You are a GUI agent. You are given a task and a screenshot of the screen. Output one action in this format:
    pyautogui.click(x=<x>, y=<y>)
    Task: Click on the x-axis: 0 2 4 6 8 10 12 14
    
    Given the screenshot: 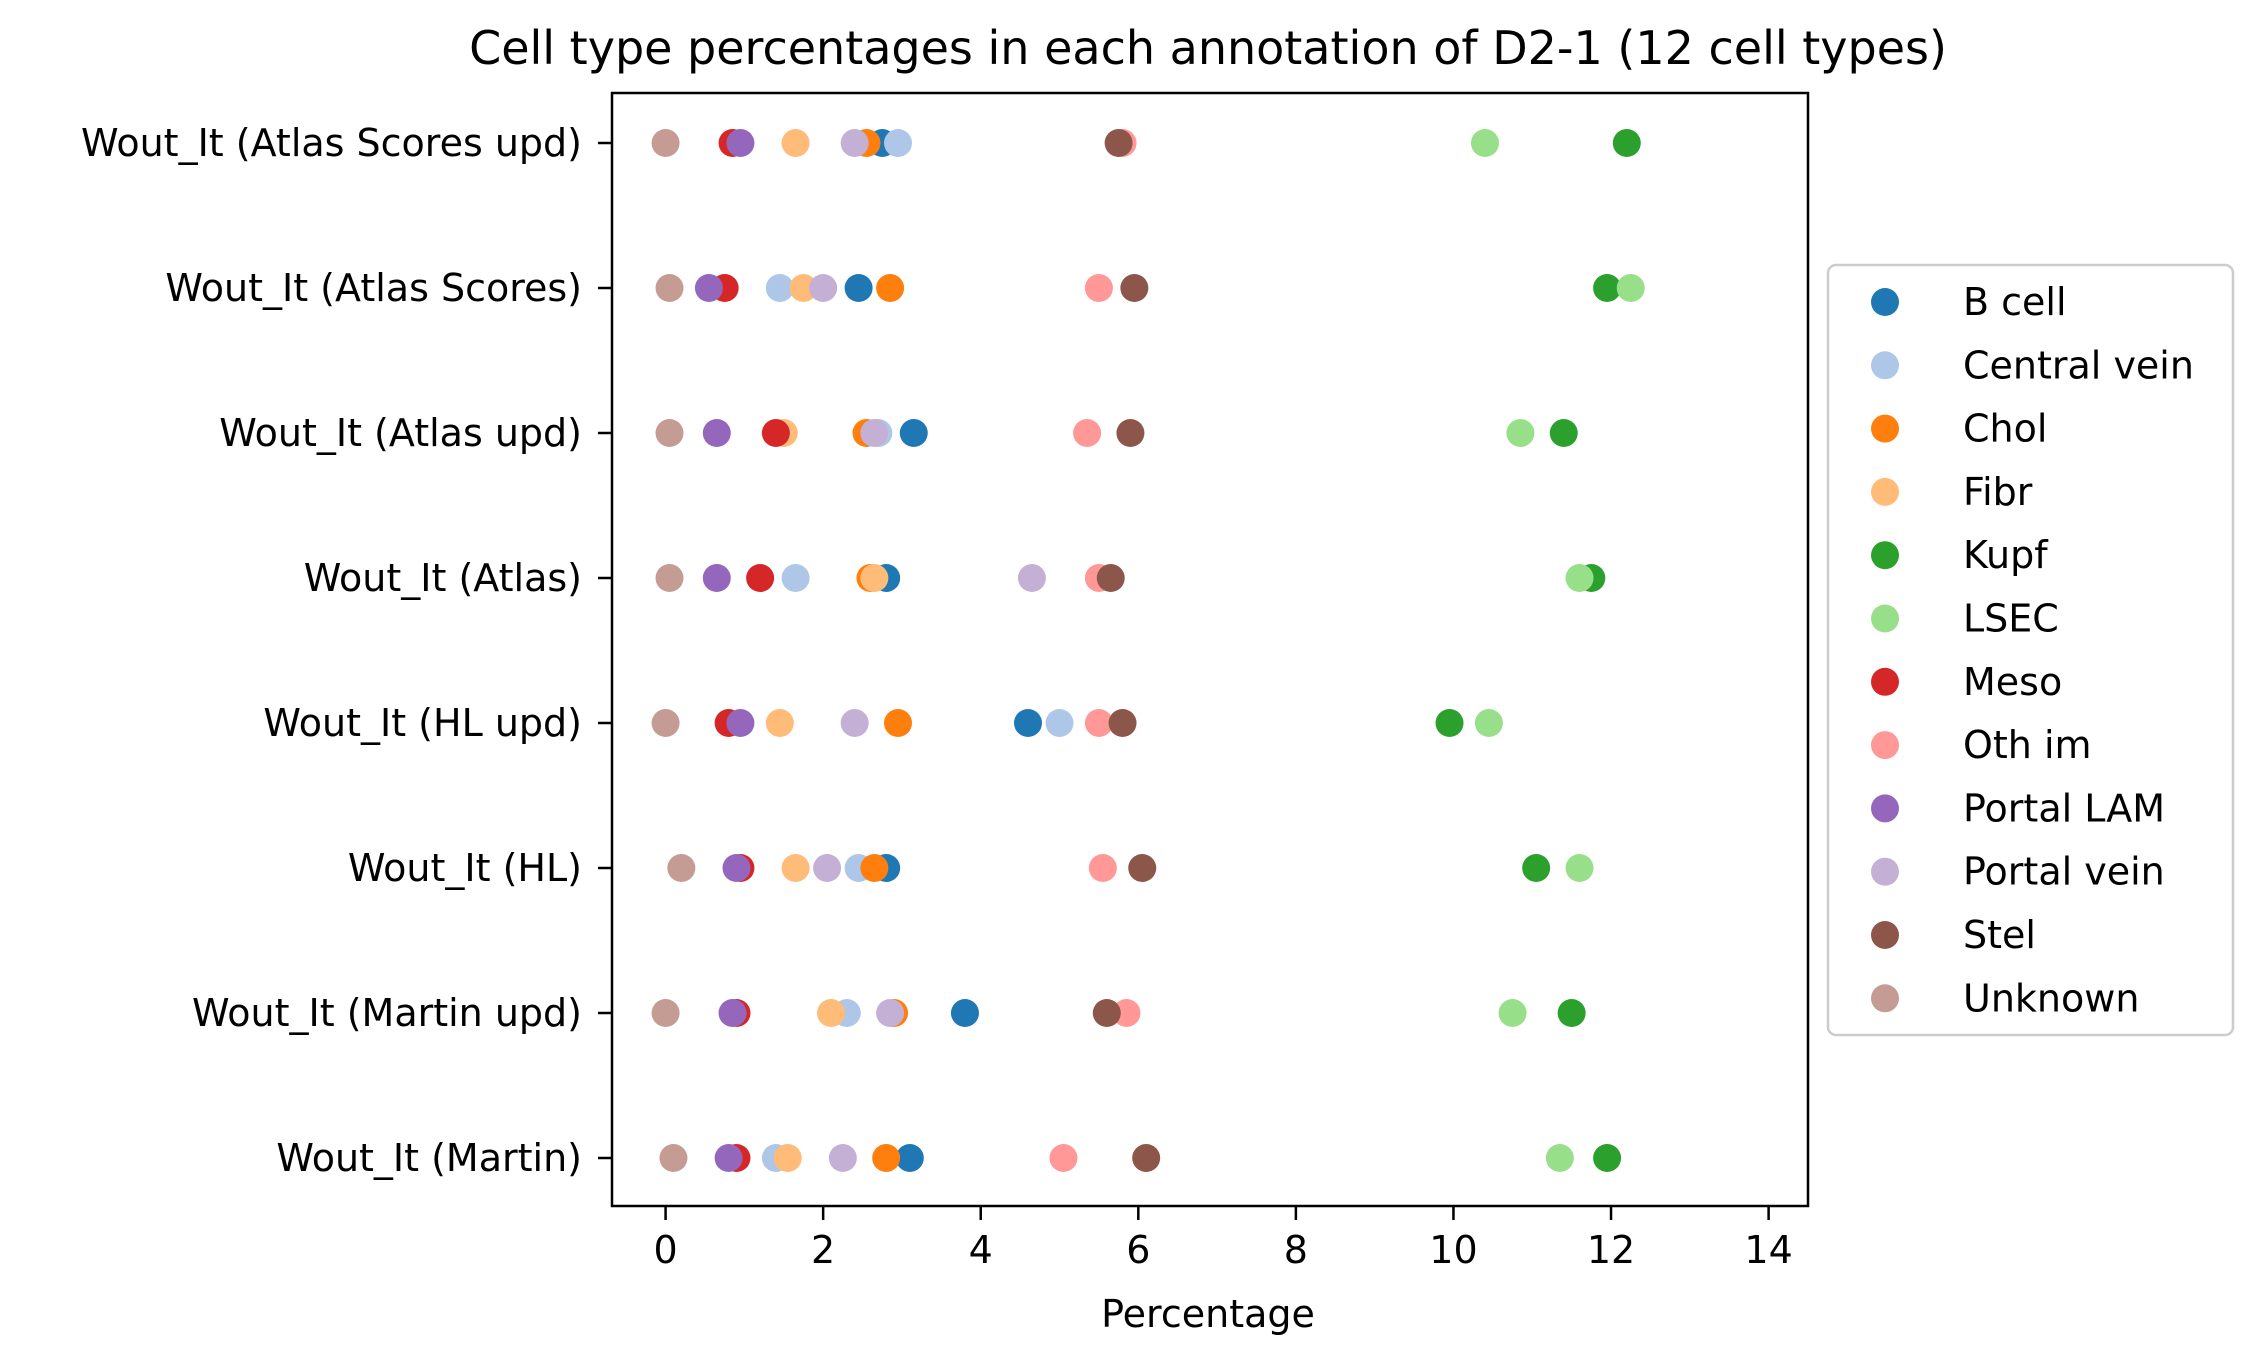 What is the action you would take?
    pyautogui.click(x=1223, y=1239)
    